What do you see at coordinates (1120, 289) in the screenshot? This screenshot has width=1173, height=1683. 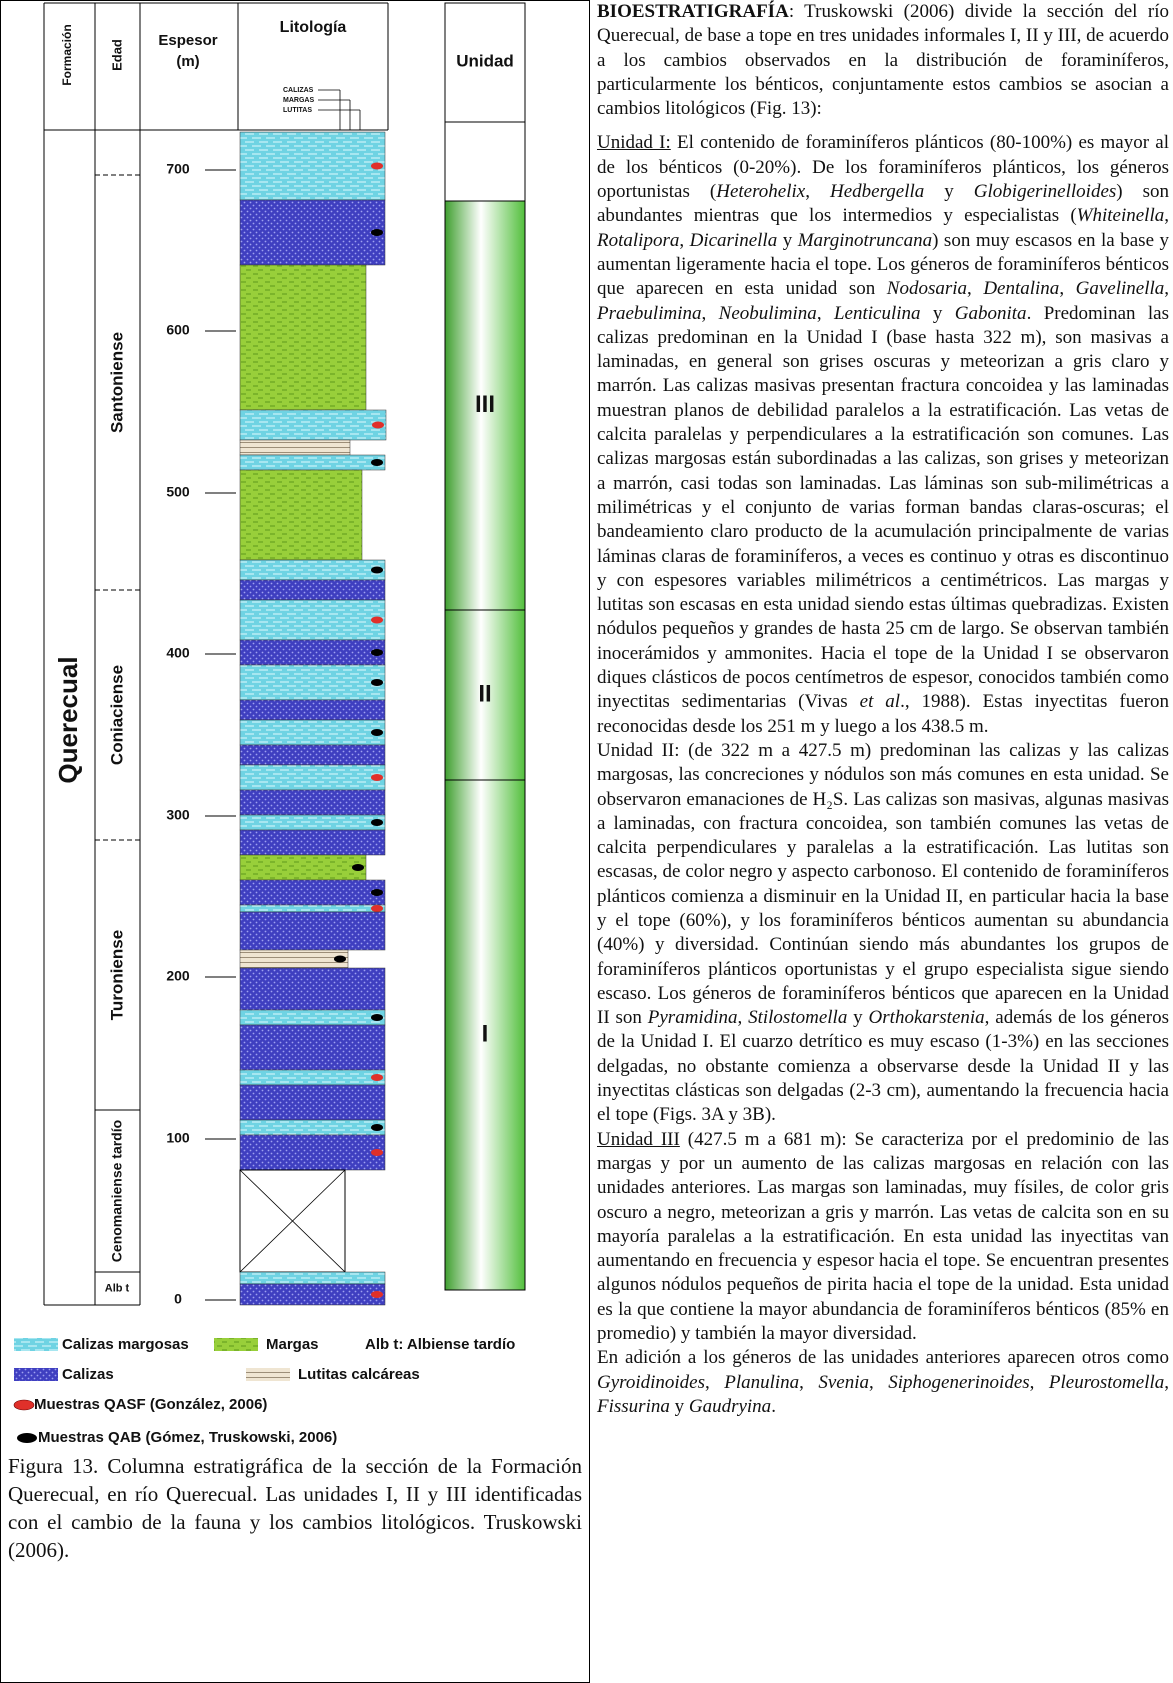 I see `genus: Gavelinella` at bounding box center [1120, 289].